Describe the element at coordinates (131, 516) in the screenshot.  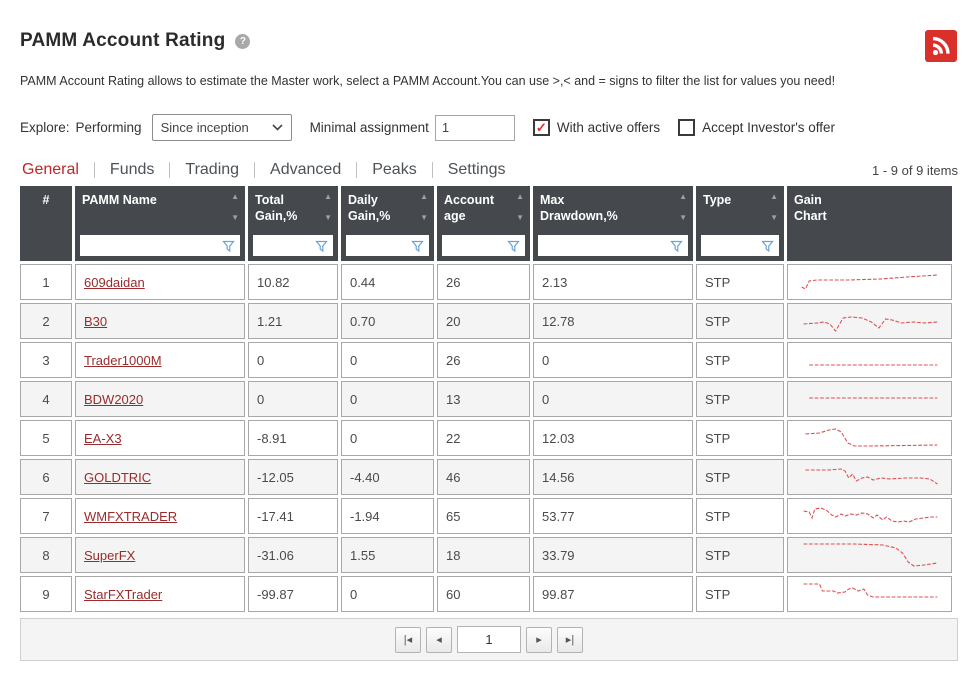
I see `pamm-name-link: WMFXTRADER` at that location.